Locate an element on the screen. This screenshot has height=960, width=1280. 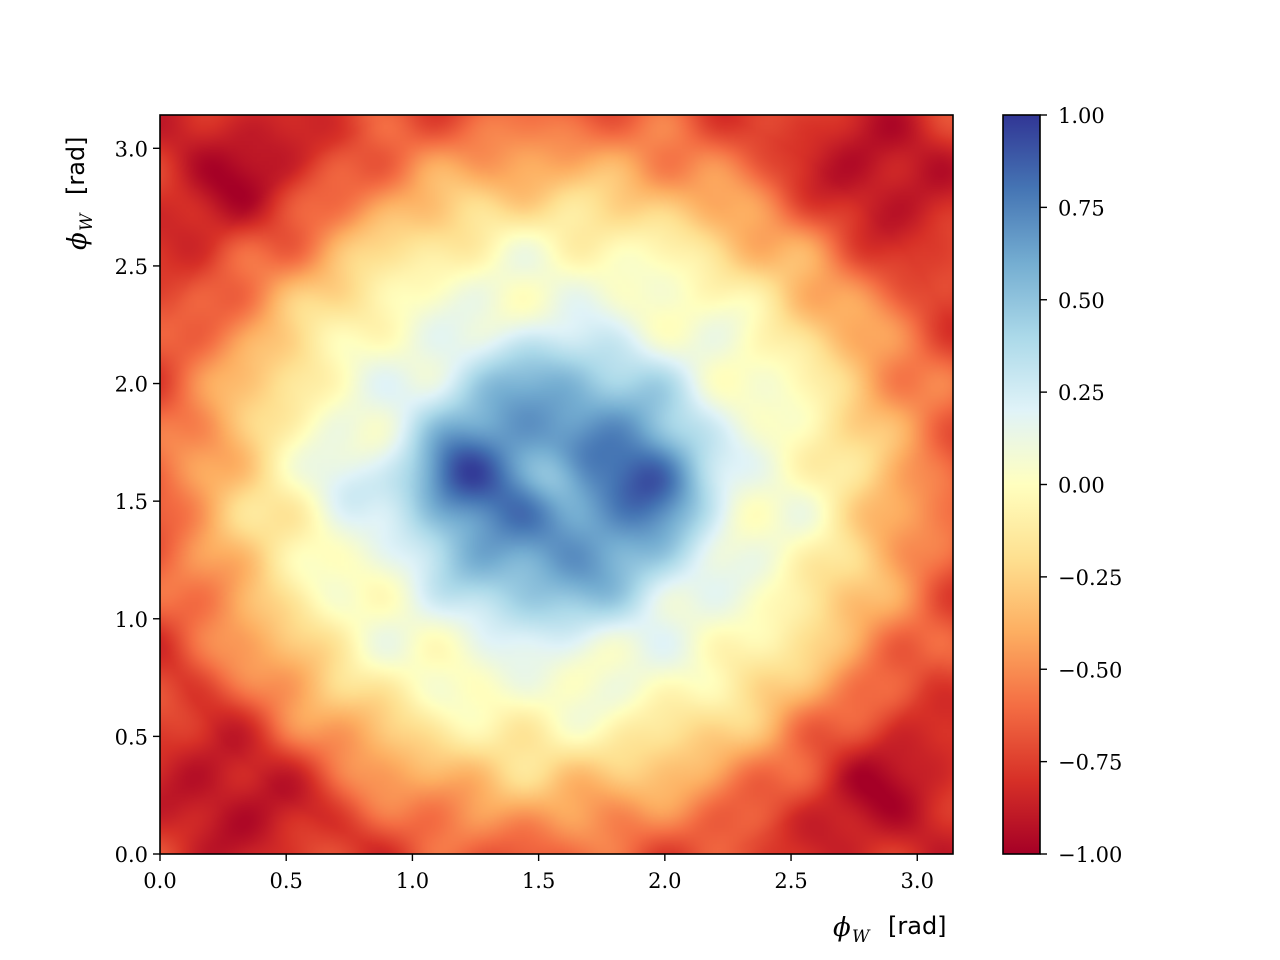
x-axis-label: ϕ W [rad] is located at coordinates (890, 929).